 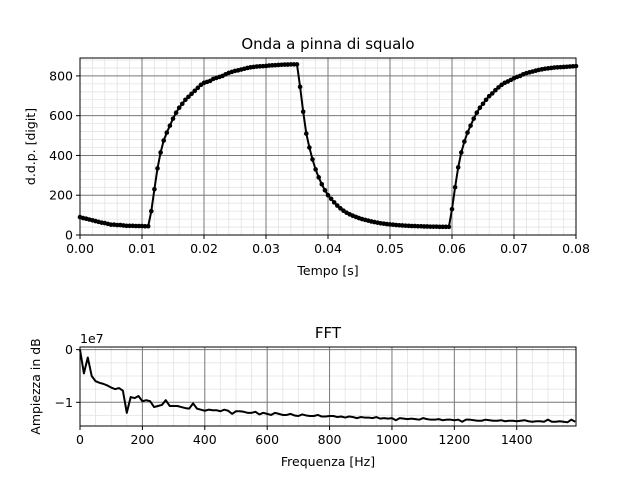 What do you see at coordinates (517, 439) in the screenshot?
I see `x-tick-label: 1400` at bounding box center [517, 439].